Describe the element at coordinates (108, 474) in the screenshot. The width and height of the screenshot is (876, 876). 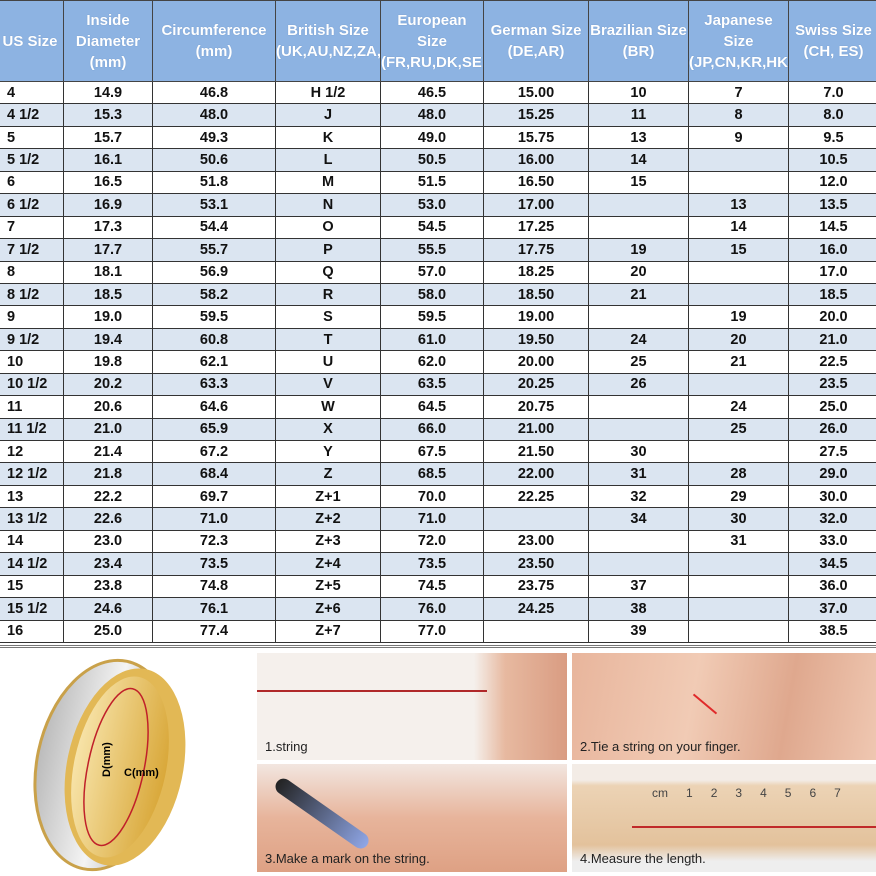
I see `table-cell: 21.8` at that location.